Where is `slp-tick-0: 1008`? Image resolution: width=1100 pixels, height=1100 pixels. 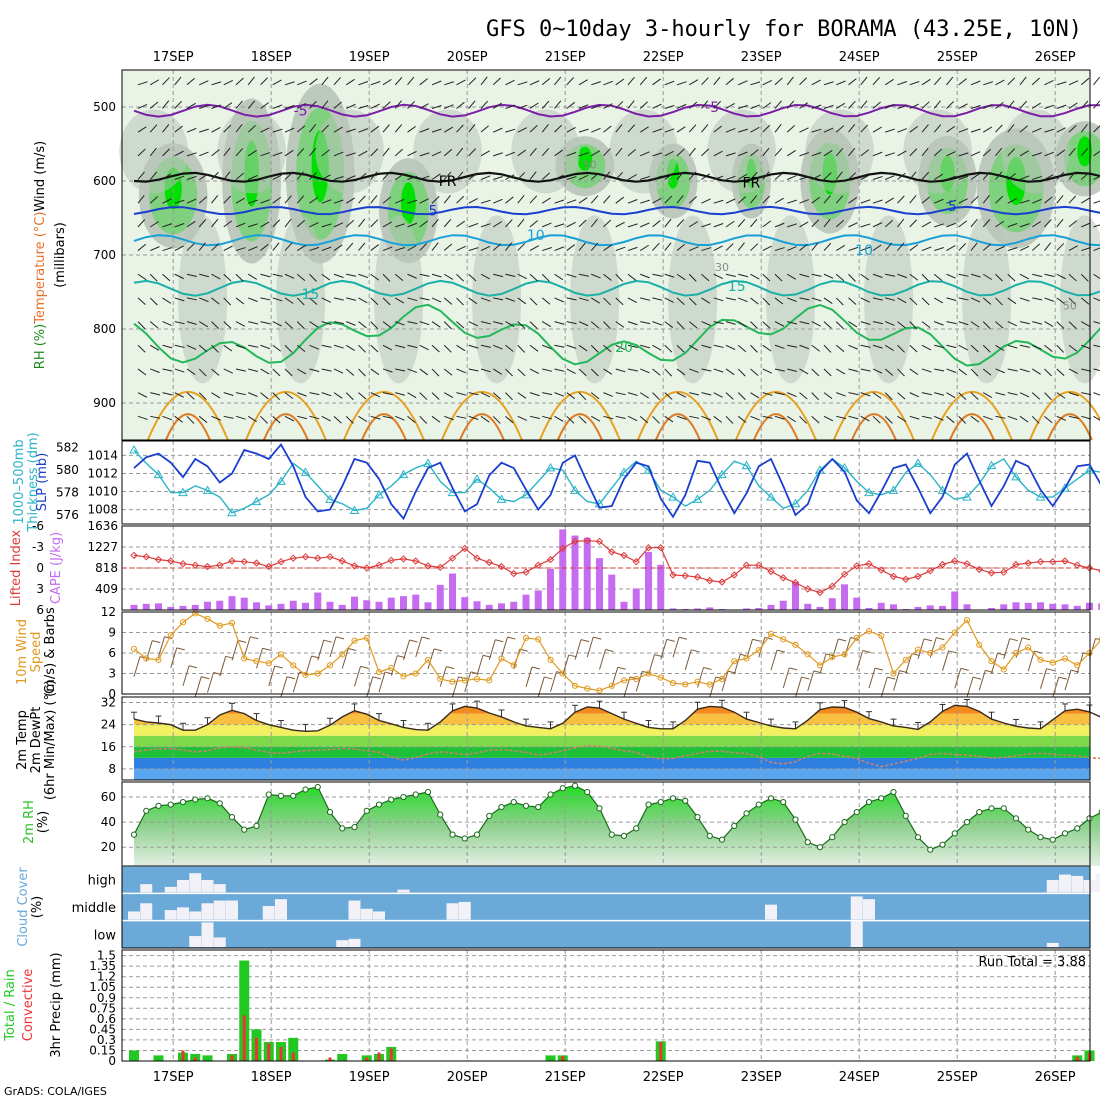 slp-tick-0: 1008 is located at coordinates (102, 510).